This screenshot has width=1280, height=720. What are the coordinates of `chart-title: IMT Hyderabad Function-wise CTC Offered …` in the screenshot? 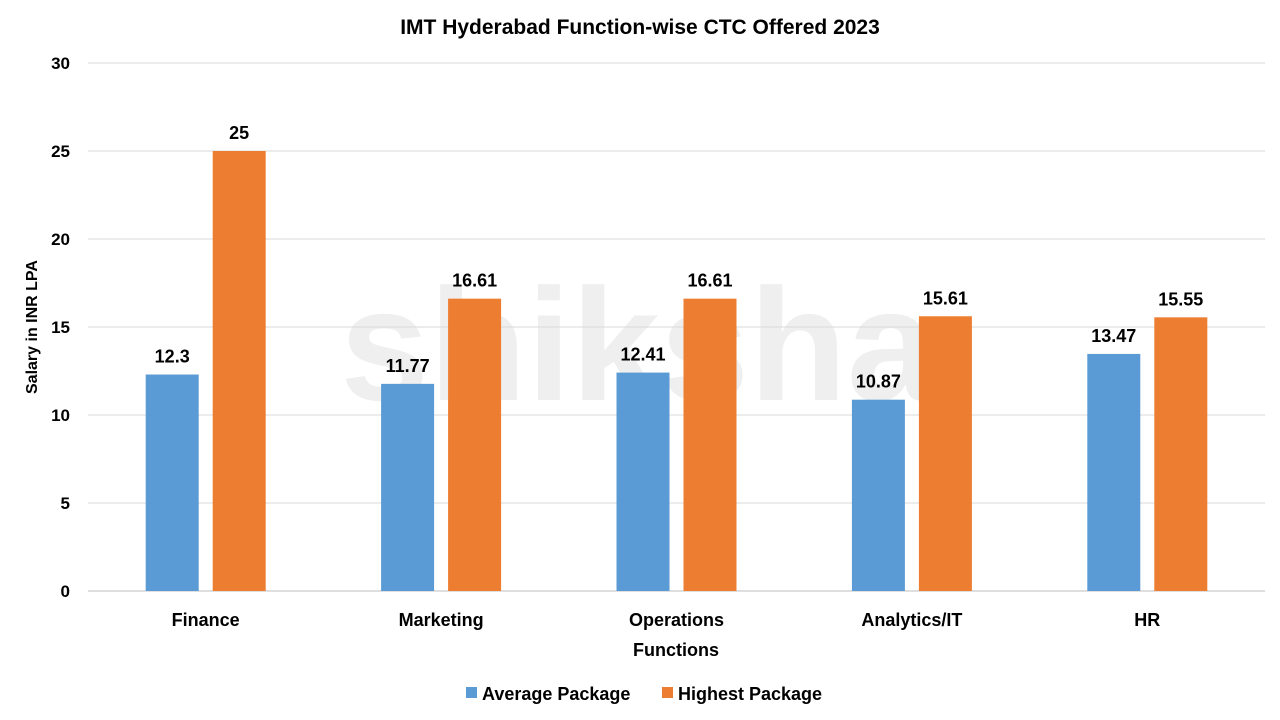 It's located at (640, 27).